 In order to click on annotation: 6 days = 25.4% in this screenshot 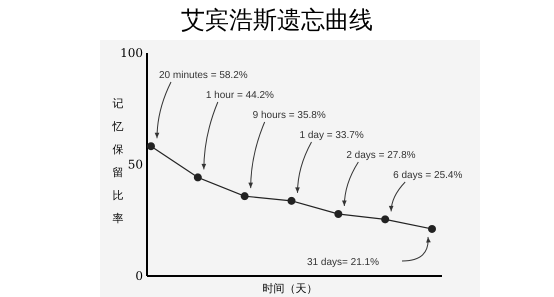, I will do `click(427, 175)`.